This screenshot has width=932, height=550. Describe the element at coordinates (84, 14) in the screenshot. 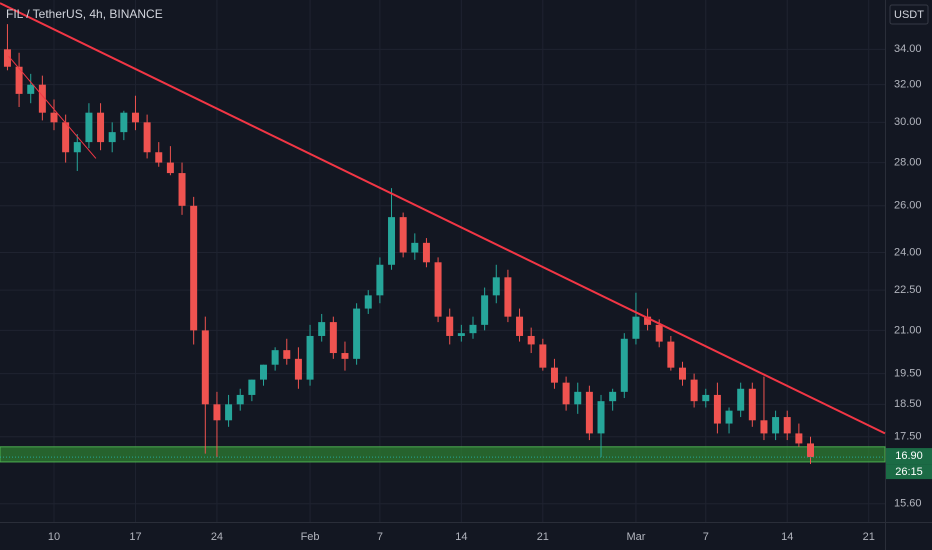

I see `chart-title: FIL / TetherUS, 4h, BINANCE` at that location.